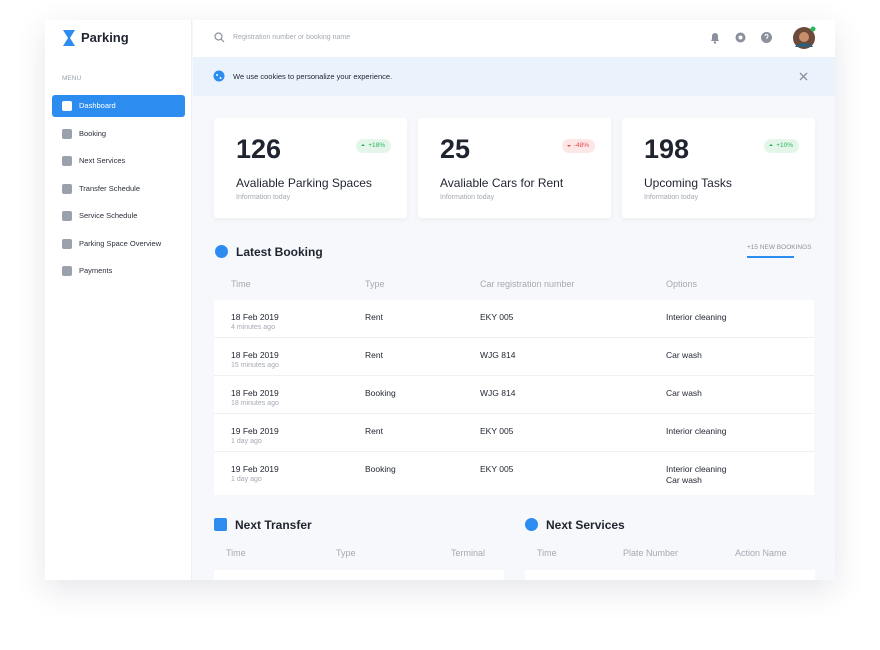 Image resolution: width=880 pixels, height=650 pixels. Describe the element at coordinates (72, 78) in the screenshot. I see `menu-label: MENU` at that location.